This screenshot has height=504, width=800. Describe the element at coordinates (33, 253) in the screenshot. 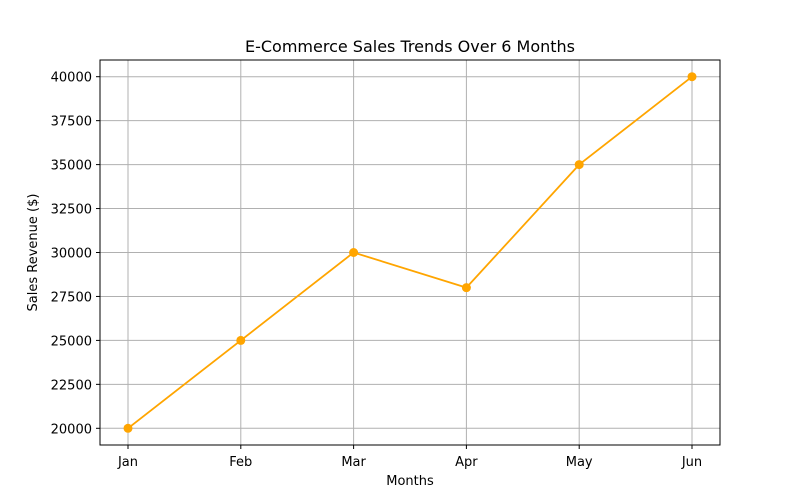

I see `y-axis-label: Sales Revenue ($)` at that location.